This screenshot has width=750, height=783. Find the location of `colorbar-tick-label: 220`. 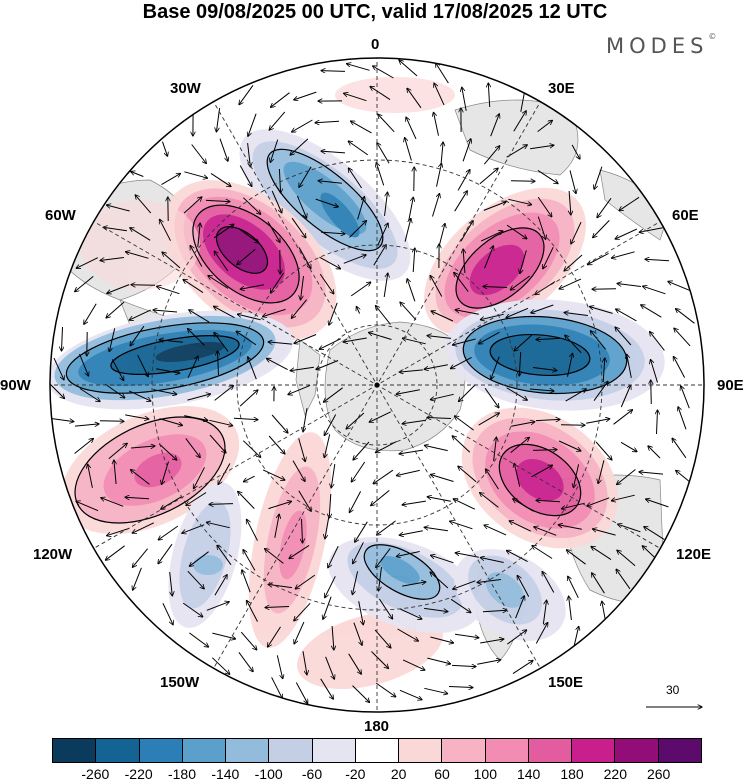

colorbar-tick-label: 220 is located at coordinates (615, 774).